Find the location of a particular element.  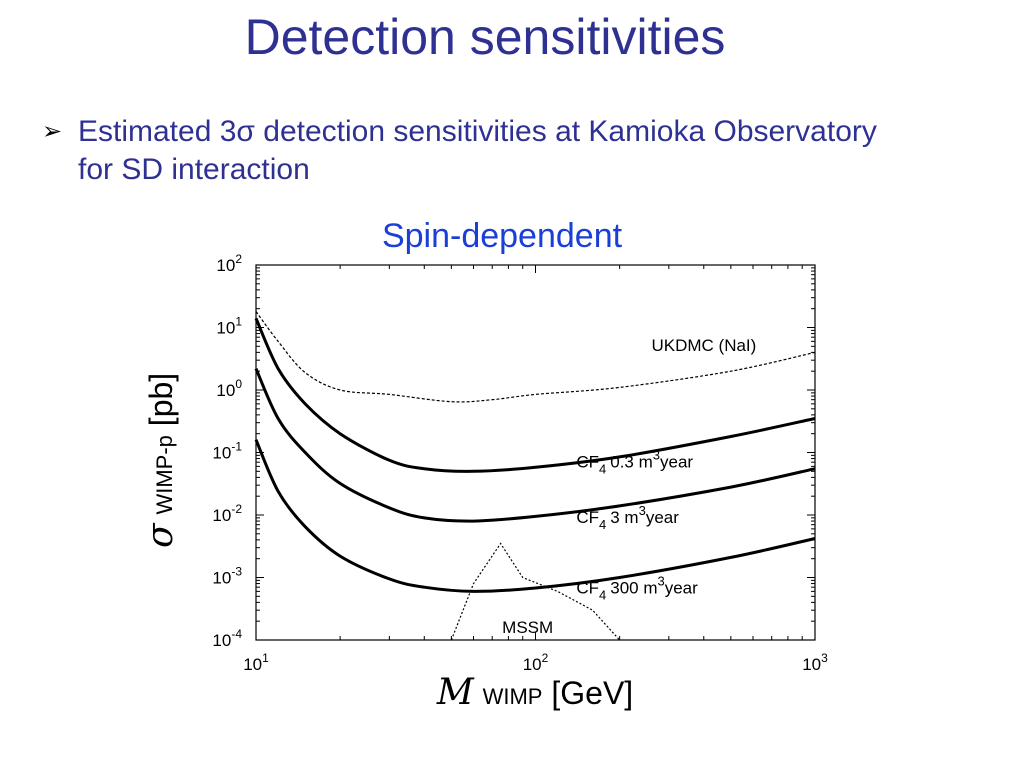

x-axis-unit: [GeV] is located at coordinates (592, 693).